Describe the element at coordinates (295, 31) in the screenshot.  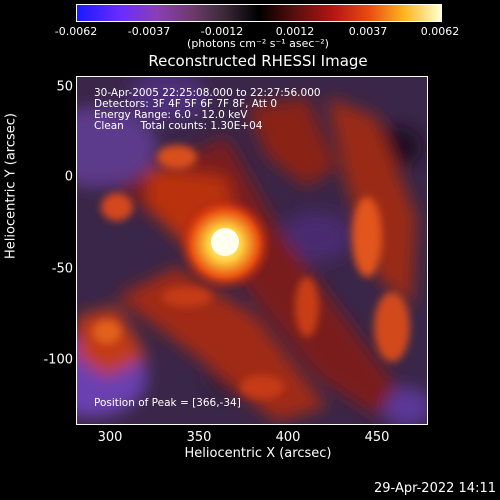
I see `colorbar-tick: 0.0012` at that location.